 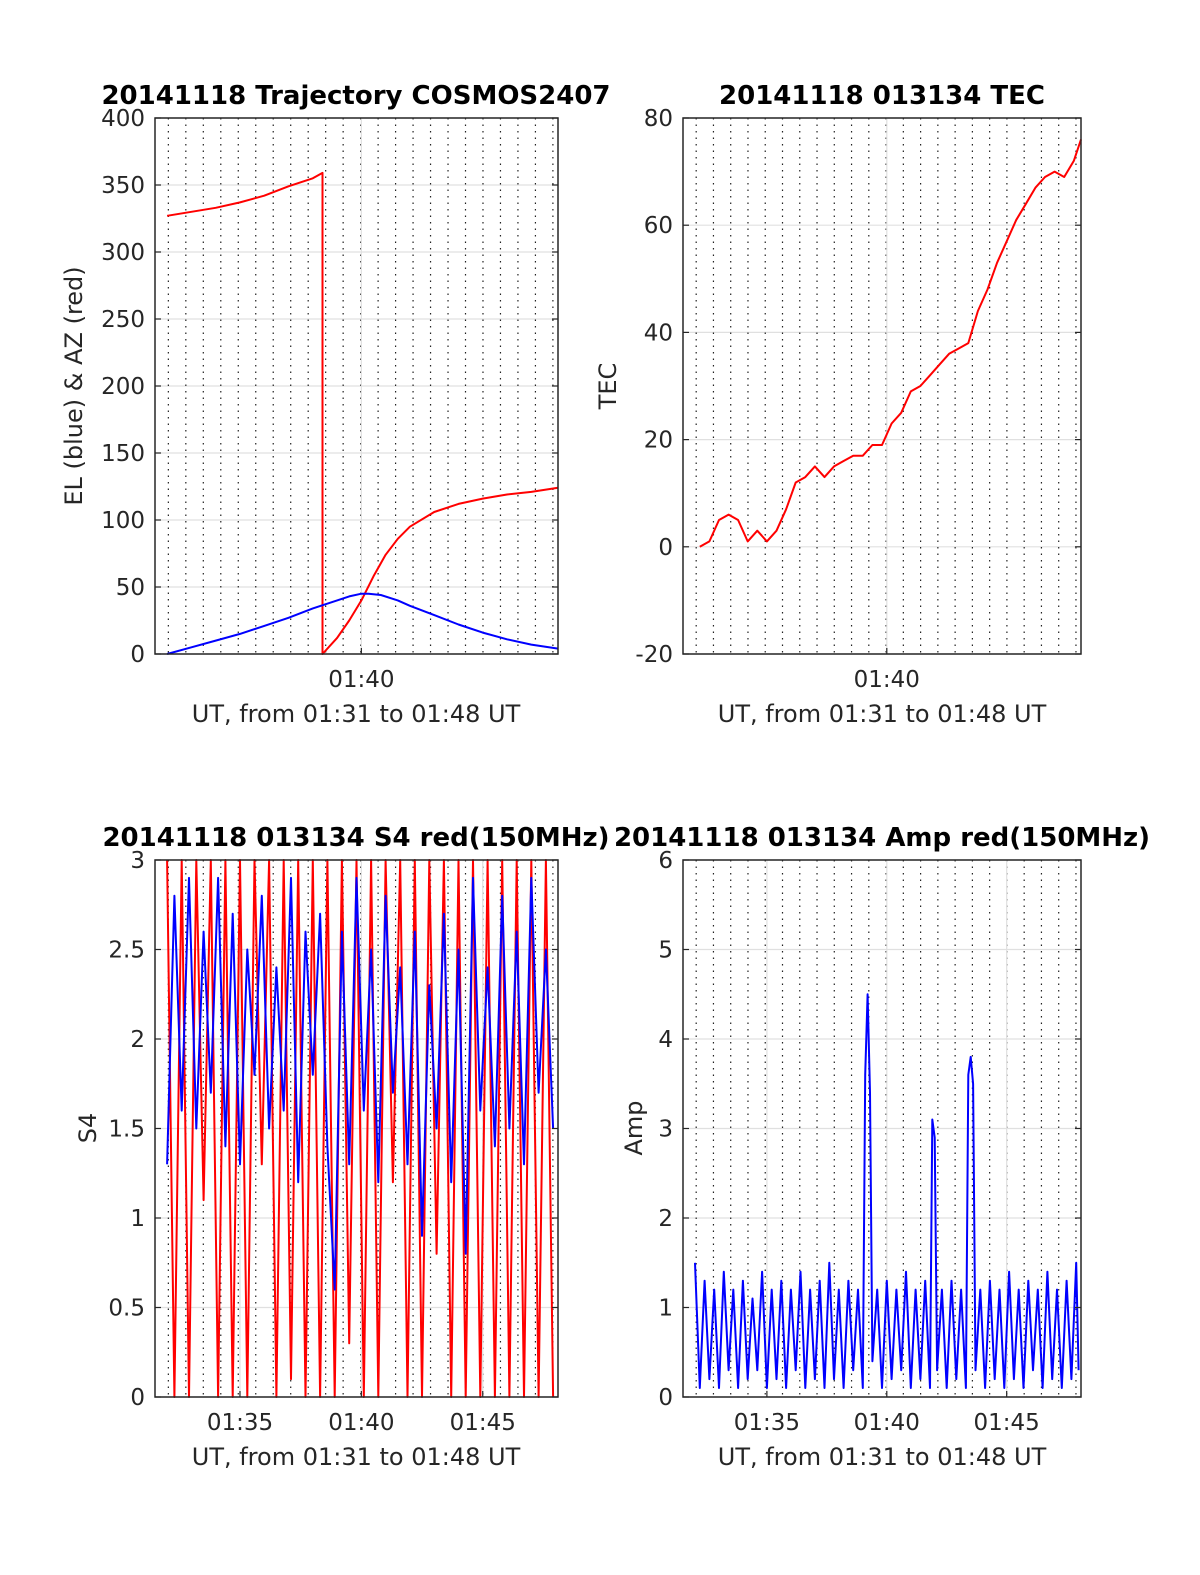 I want to click on y-tick-label: 100, so click(x=123, y=521).